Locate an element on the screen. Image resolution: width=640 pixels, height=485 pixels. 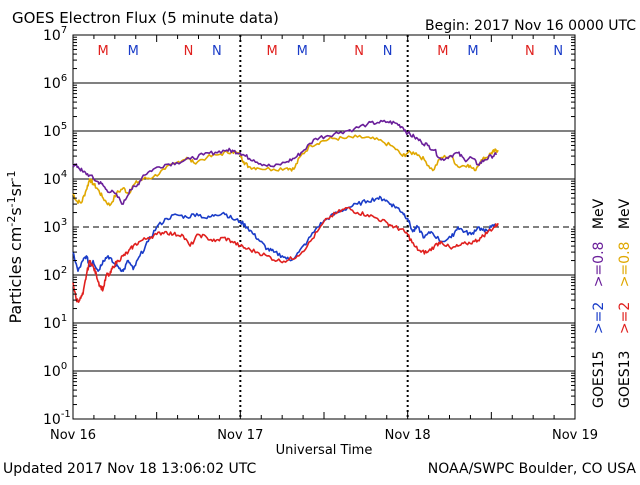
y-tick-label: 10⁷ is located at coordinates (55, 34).